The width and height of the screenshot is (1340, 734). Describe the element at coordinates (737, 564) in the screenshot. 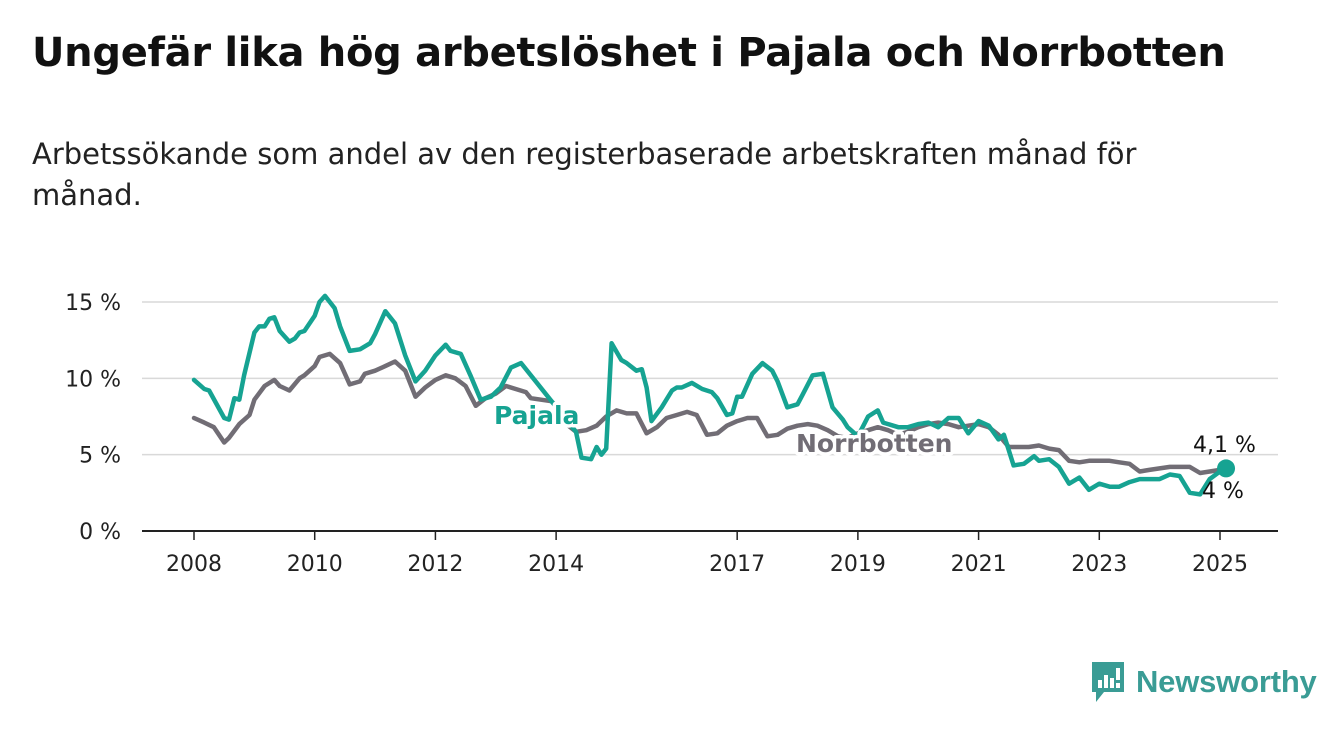

I see `x-tick-label: 2017` at that location.